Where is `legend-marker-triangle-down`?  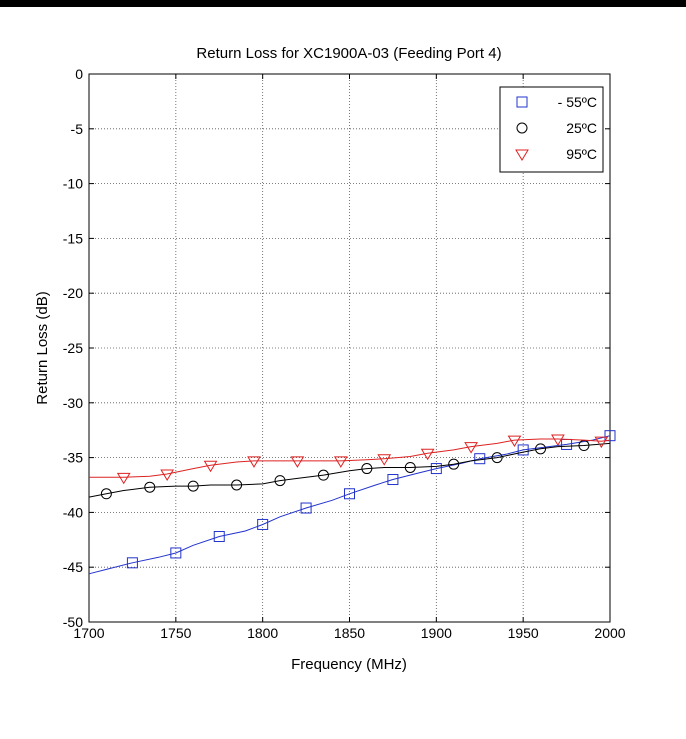 legend-marker-triangle-down is located at coordinates (522, 155).